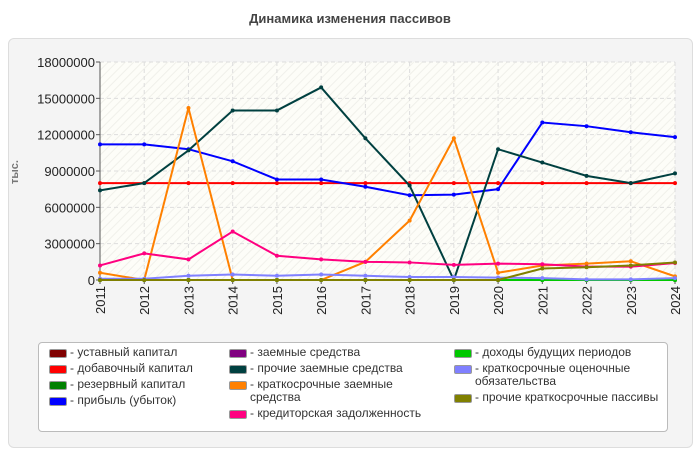  I want to click on legend-item: - краткосрочные заемные средства, so click(336, 391).